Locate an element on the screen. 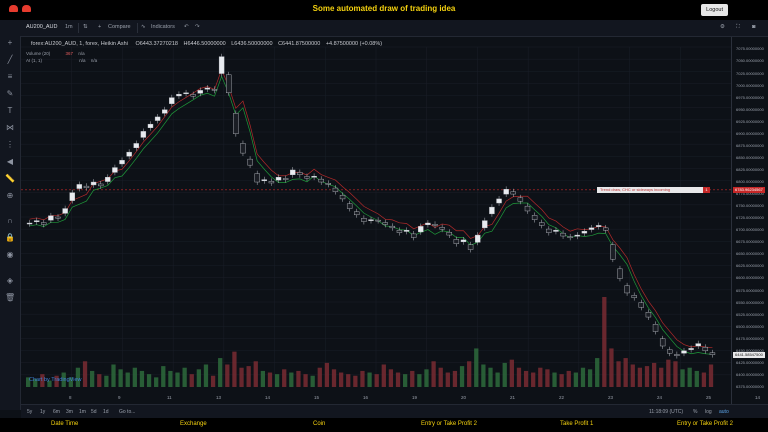 The height and width of the screenshot is (432, 768). price-tick: 6600.00000000 is located at coordinates (750, 278).